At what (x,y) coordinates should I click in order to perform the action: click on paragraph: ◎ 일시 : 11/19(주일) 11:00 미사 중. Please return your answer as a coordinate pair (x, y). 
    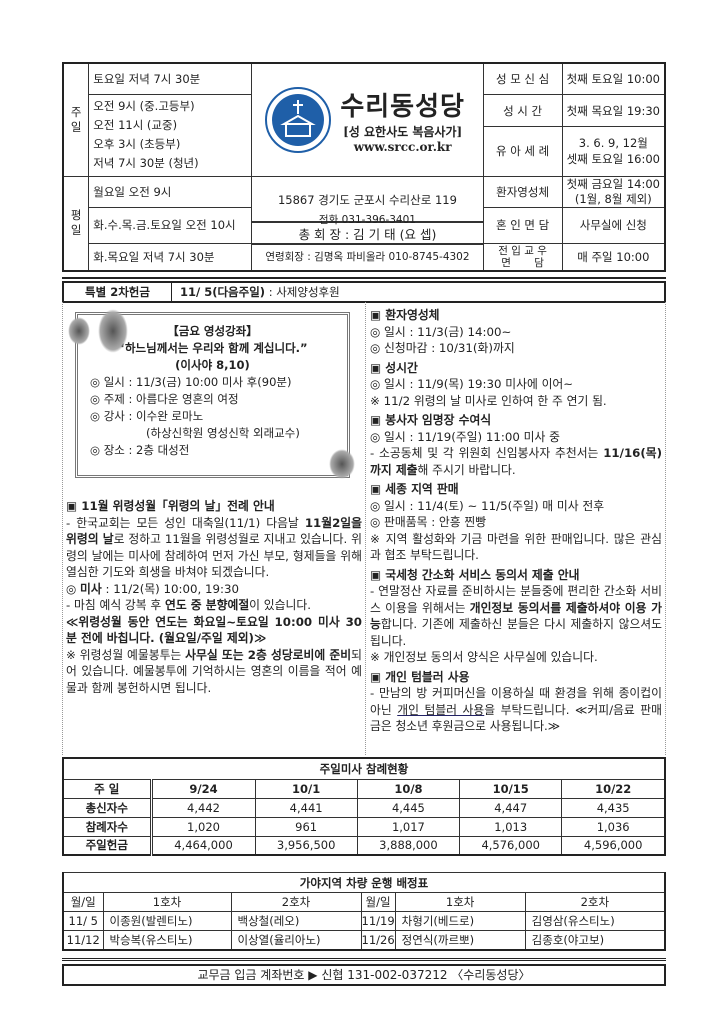
    Looking at the image, I should click on (516, 437).